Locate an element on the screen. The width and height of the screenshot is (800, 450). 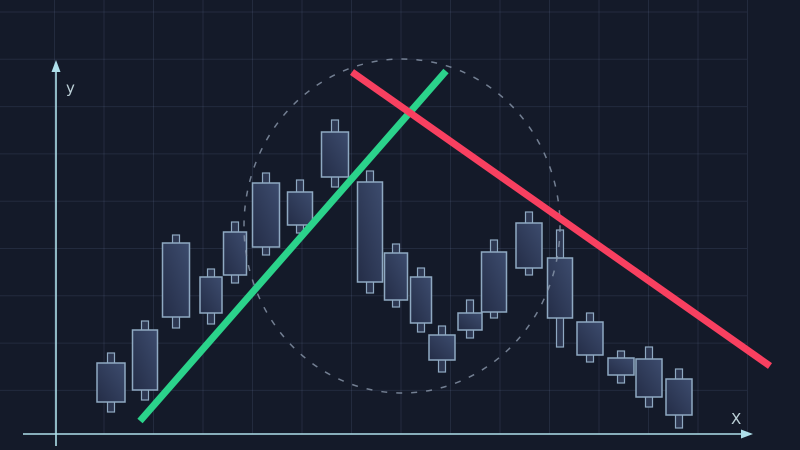
y-axis-arrow-icon is located at coordinates (56, 66).